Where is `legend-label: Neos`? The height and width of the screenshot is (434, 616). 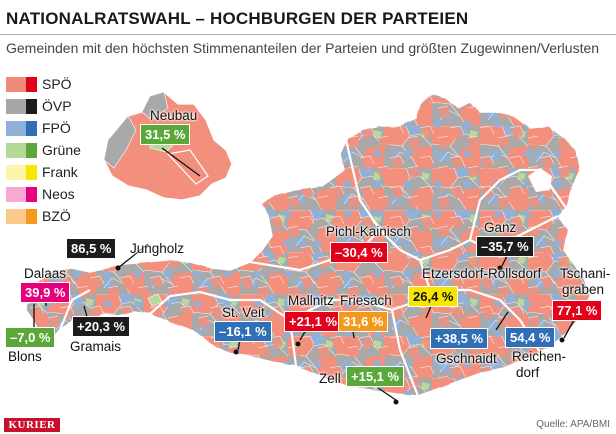 legend-label: Neos is located at coordinates (58, 194).